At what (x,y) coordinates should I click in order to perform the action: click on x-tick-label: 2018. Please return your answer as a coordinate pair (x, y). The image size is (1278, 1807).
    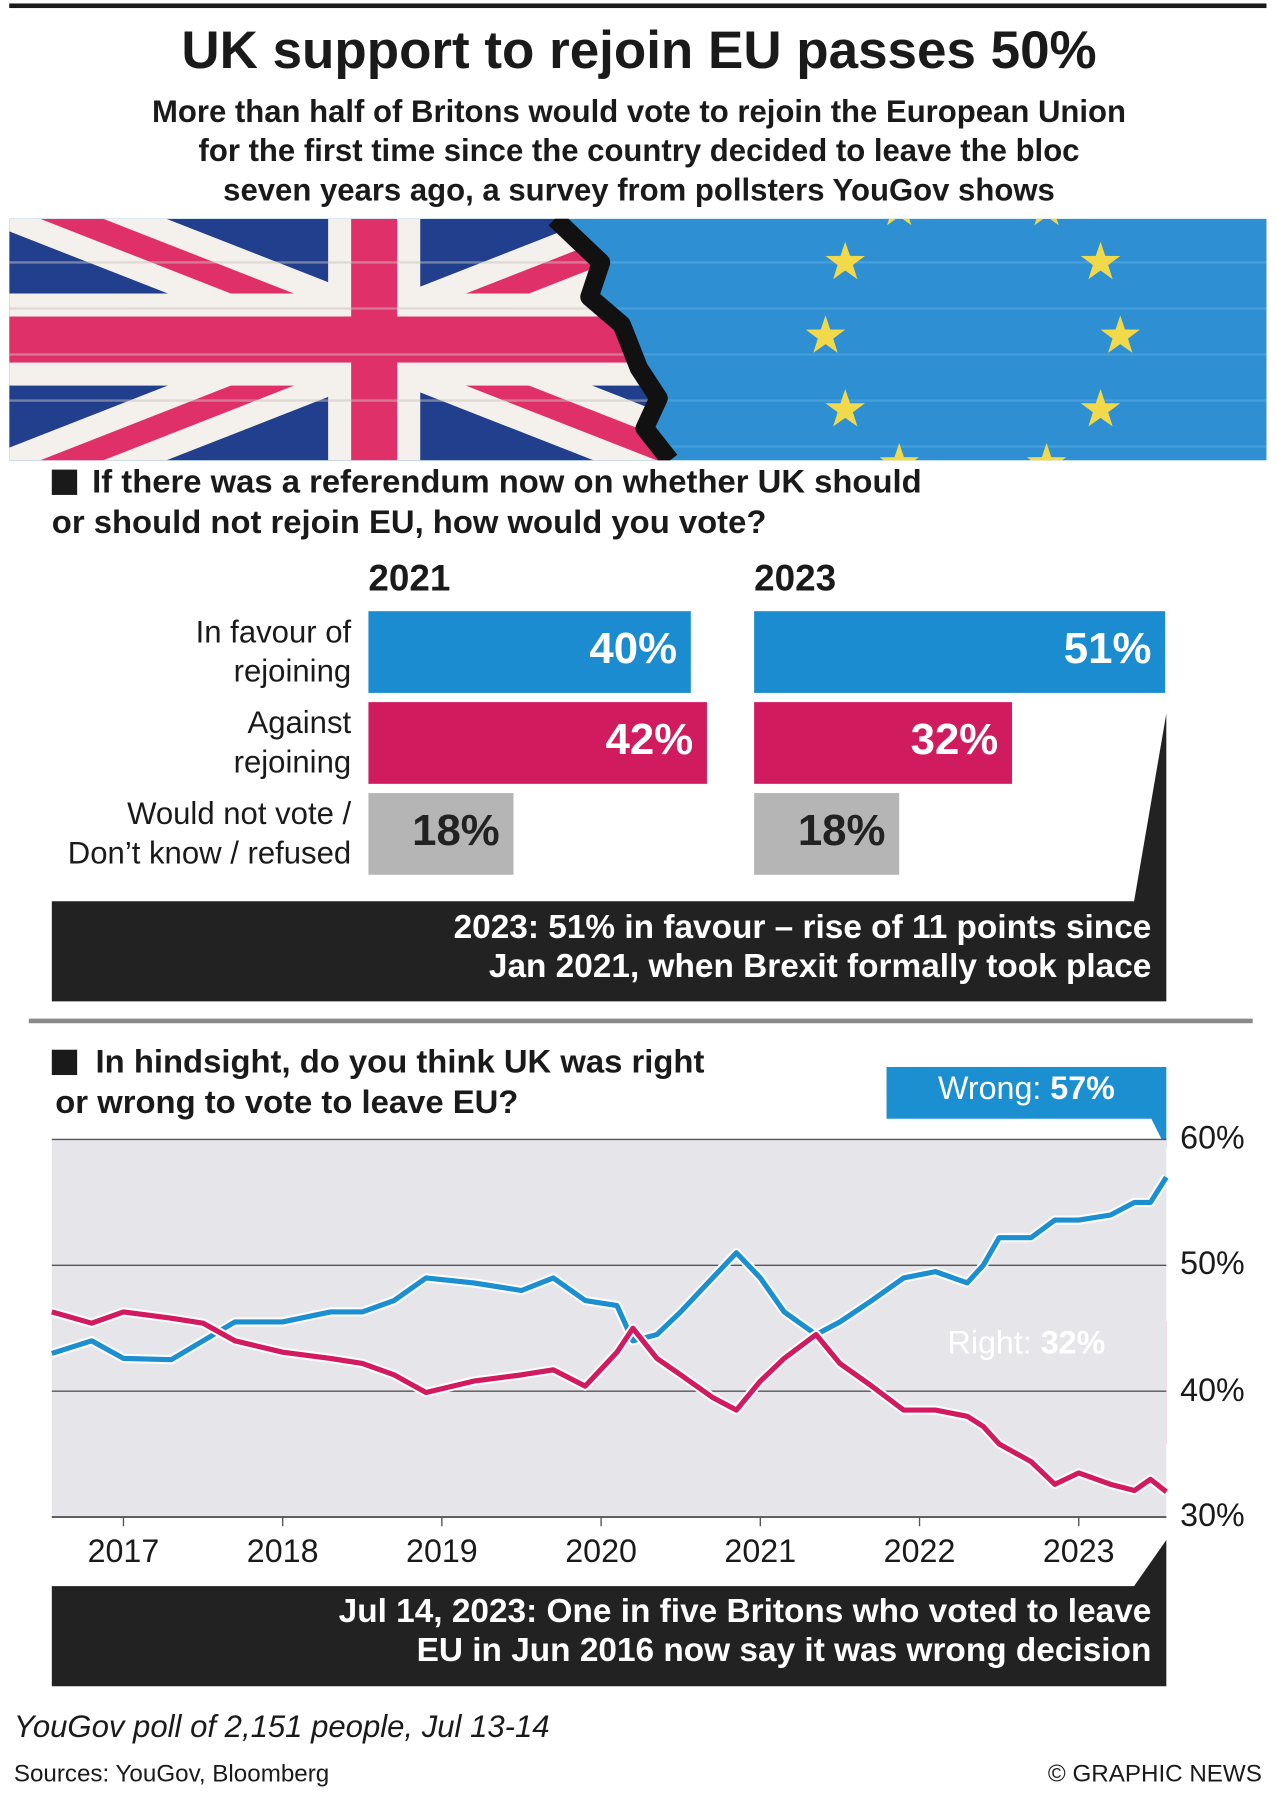
    Looking at the image, I should click on (282, 1551).